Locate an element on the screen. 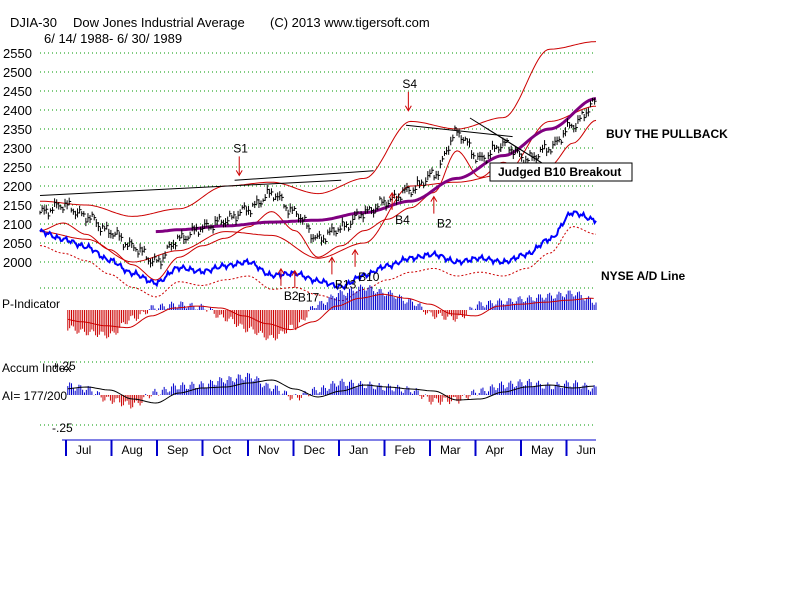 This screenshot has width=800, height=600. price-y-tick: 2000 is located at coordinates (17, 262).